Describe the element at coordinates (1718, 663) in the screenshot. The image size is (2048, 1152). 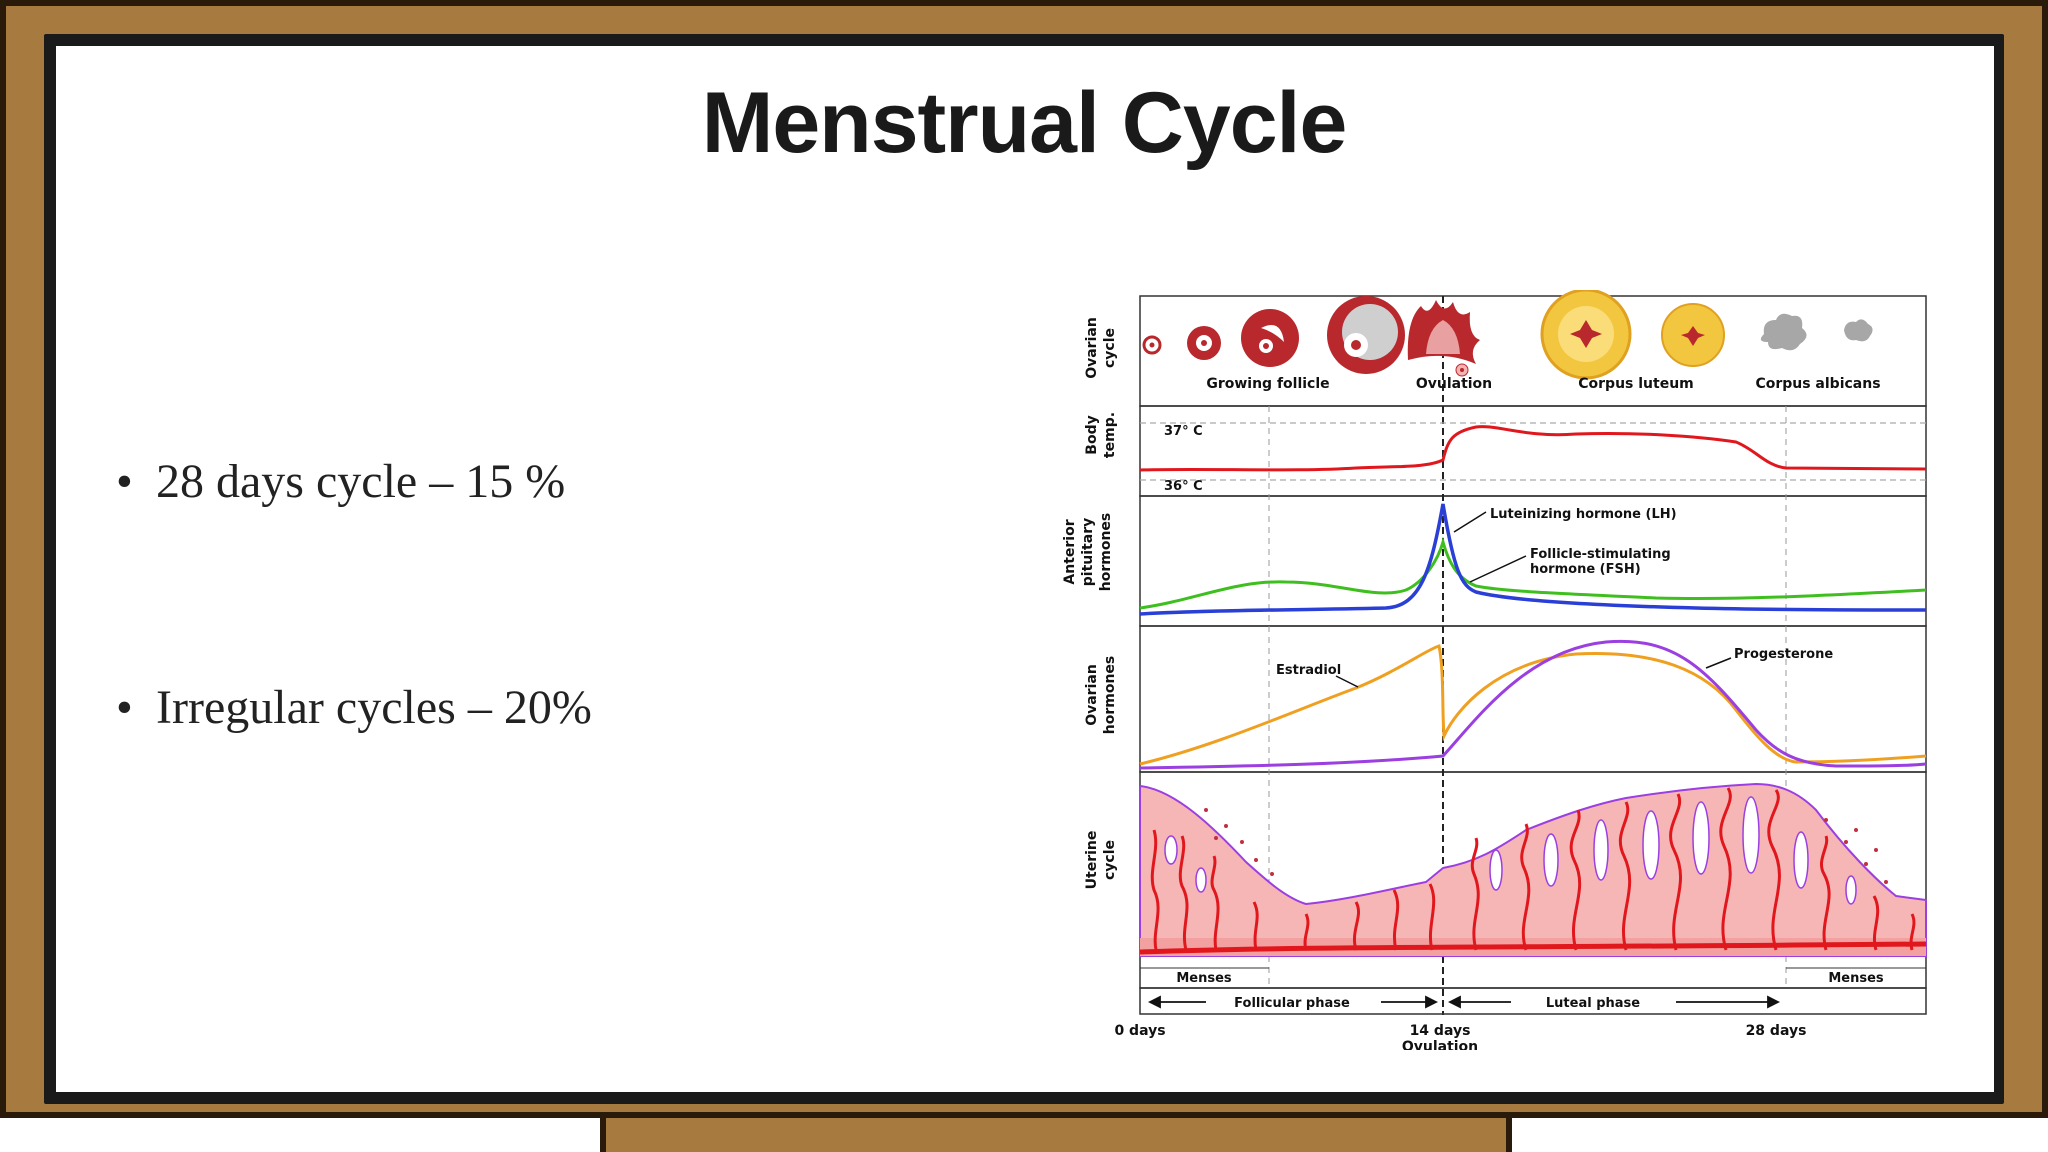
I see `progesterone-leader-line` at that location.